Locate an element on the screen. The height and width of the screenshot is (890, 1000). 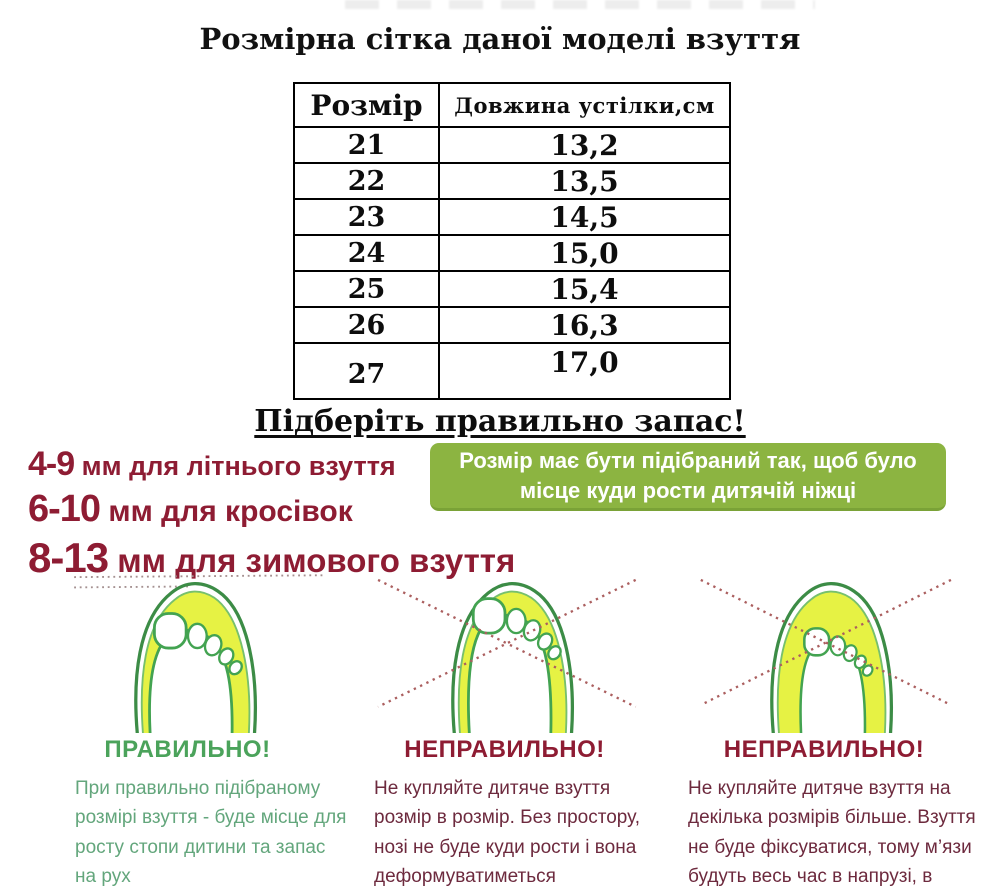
size-cell: 23 is located at coordinates (366, 217).